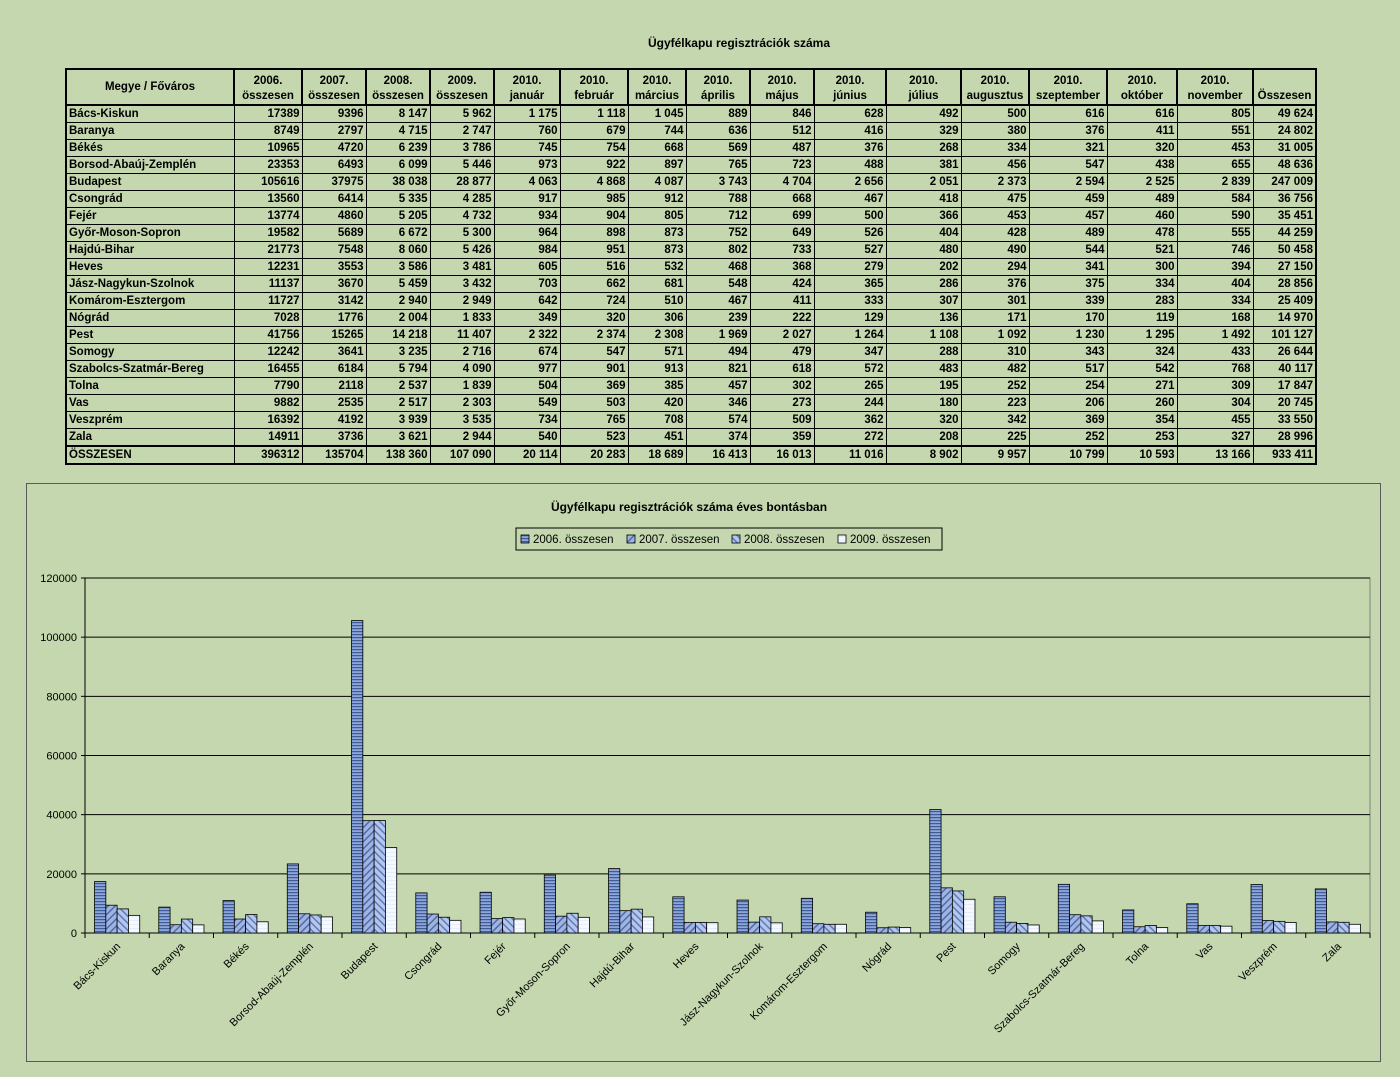  What do you see at coordinates (718, 335) in the screenshot?
I see `table-cell: 1 969` at bounding box center [718, 335].